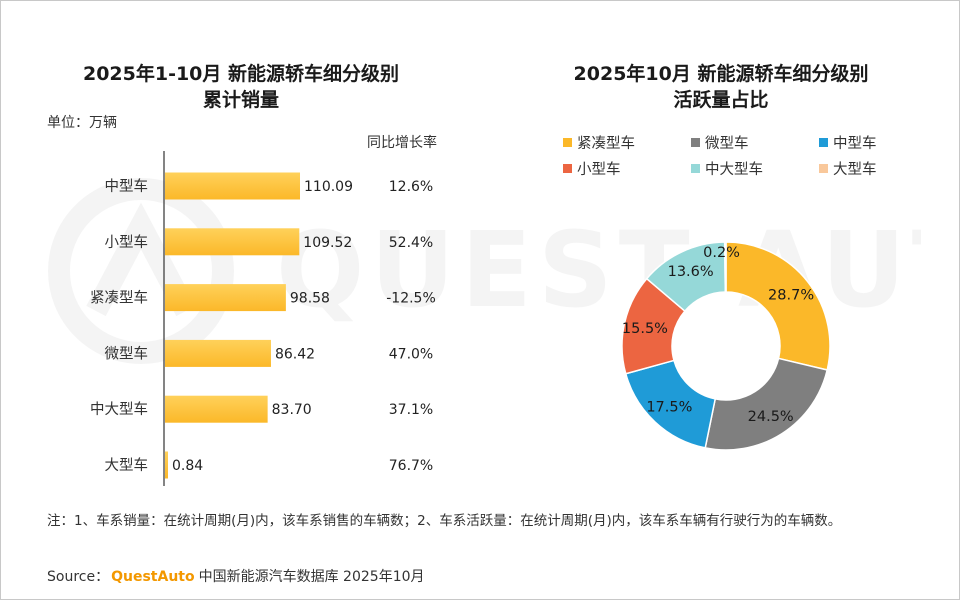 The height and width of the screenshot is (600, 960). Describe the element at coordinates (127, 465) in the screenshot. I see `category-label: 大型车` at that location.